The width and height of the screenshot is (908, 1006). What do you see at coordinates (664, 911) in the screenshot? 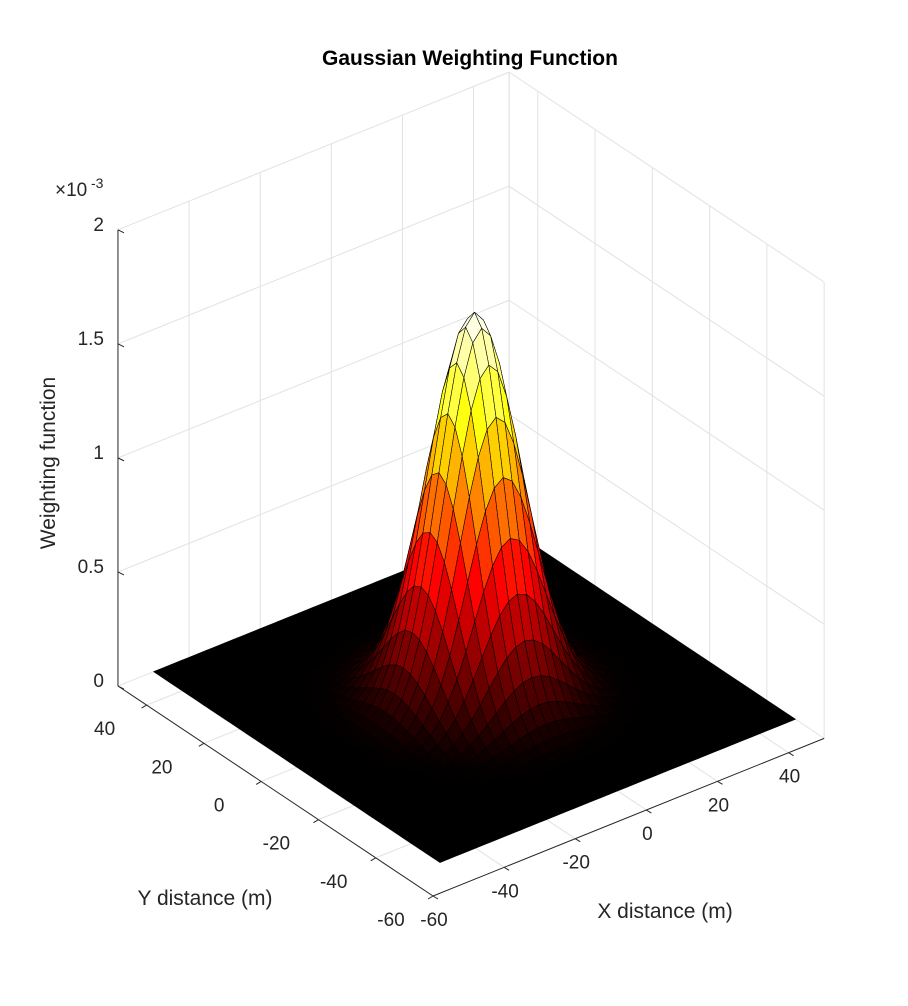
I see `x-axis-label: X distance (m)` at bounding box center [664, 911].